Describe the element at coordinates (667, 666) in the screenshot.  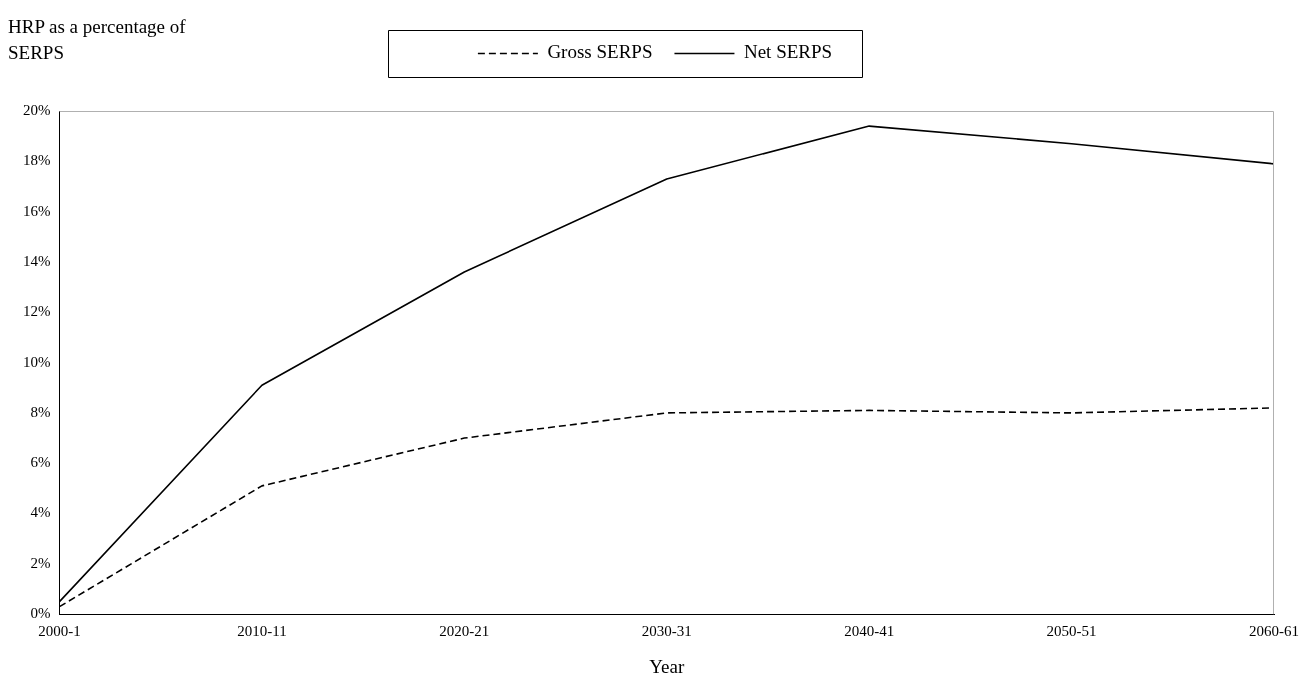
I see `x-axis-title: Year` at that location.